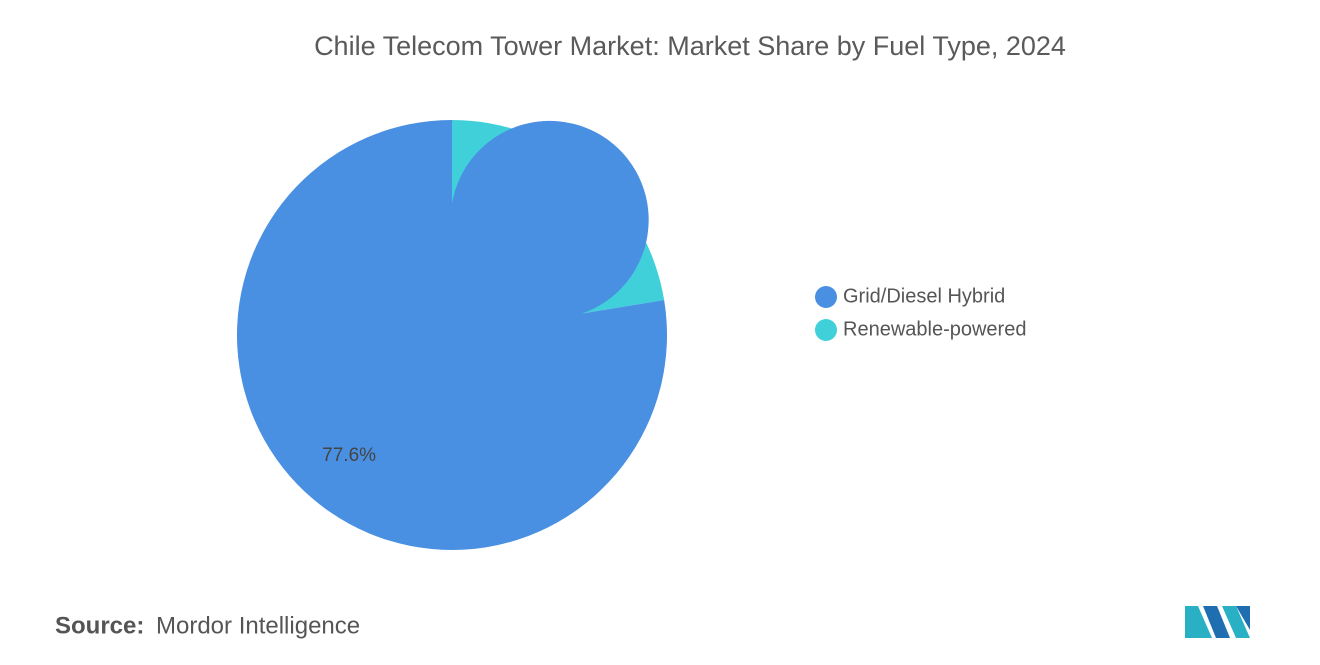 This screenshot has width=1320, height=665. I want to click on legend-label: Grid/Diesel Hybrid, so click(924, 296).